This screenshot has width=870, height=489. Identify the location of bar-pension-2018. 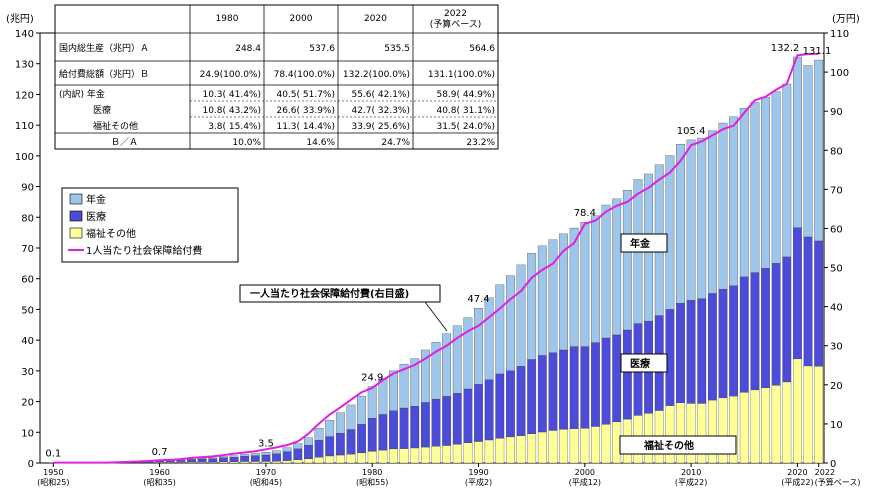
(776, 177).